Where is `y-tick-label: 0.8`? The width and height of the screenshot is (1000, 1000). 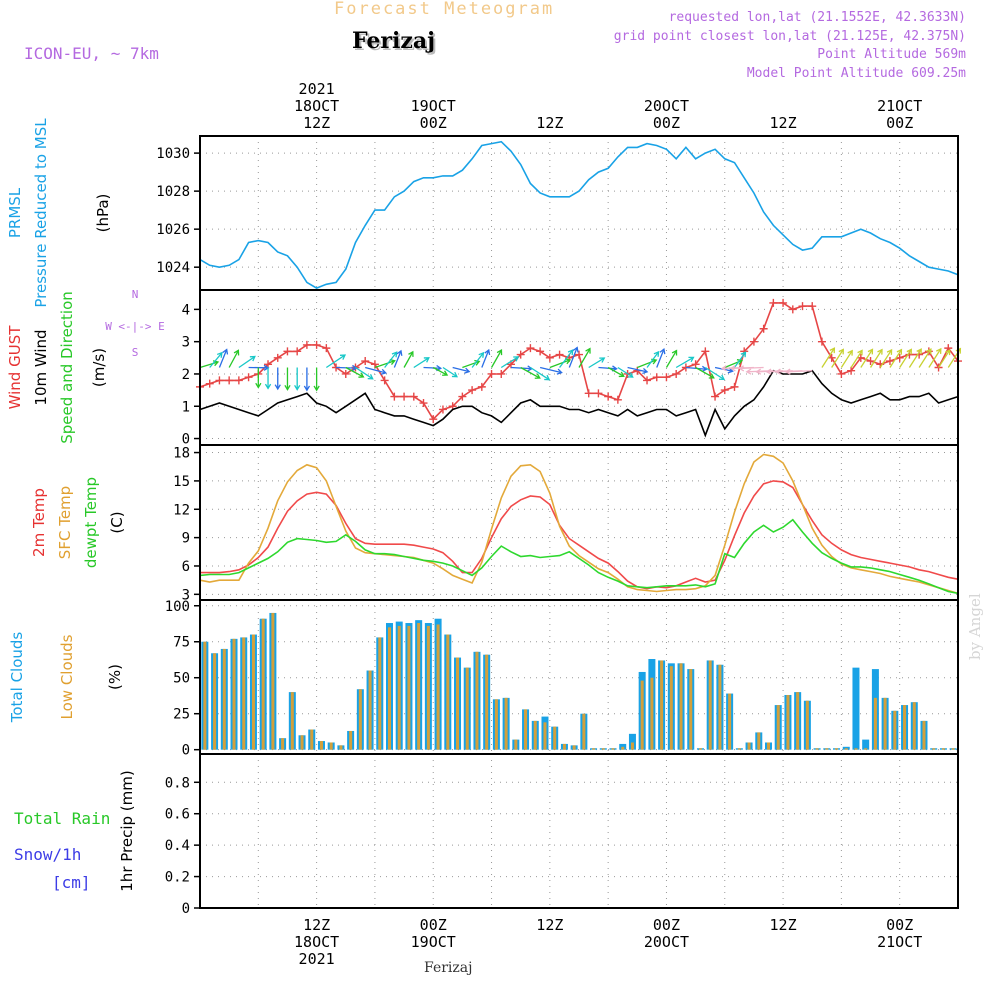 y-tick-label: 0.8 is located at coordinates (177, 783).